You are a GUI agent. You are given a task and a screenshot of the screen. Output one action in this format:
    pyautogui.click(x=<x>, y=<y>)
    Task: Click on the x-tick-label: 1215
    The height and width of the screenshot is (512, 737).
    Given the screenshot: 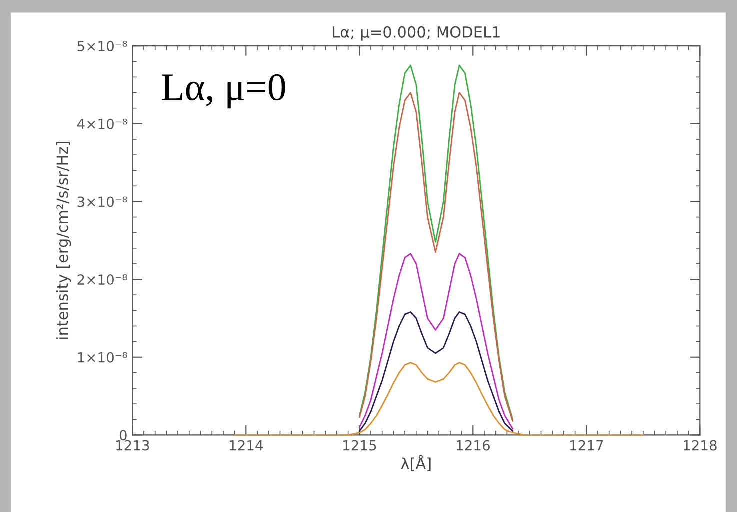 What is the action you would take?
    pyautogui.click(x=360, y=445)
    